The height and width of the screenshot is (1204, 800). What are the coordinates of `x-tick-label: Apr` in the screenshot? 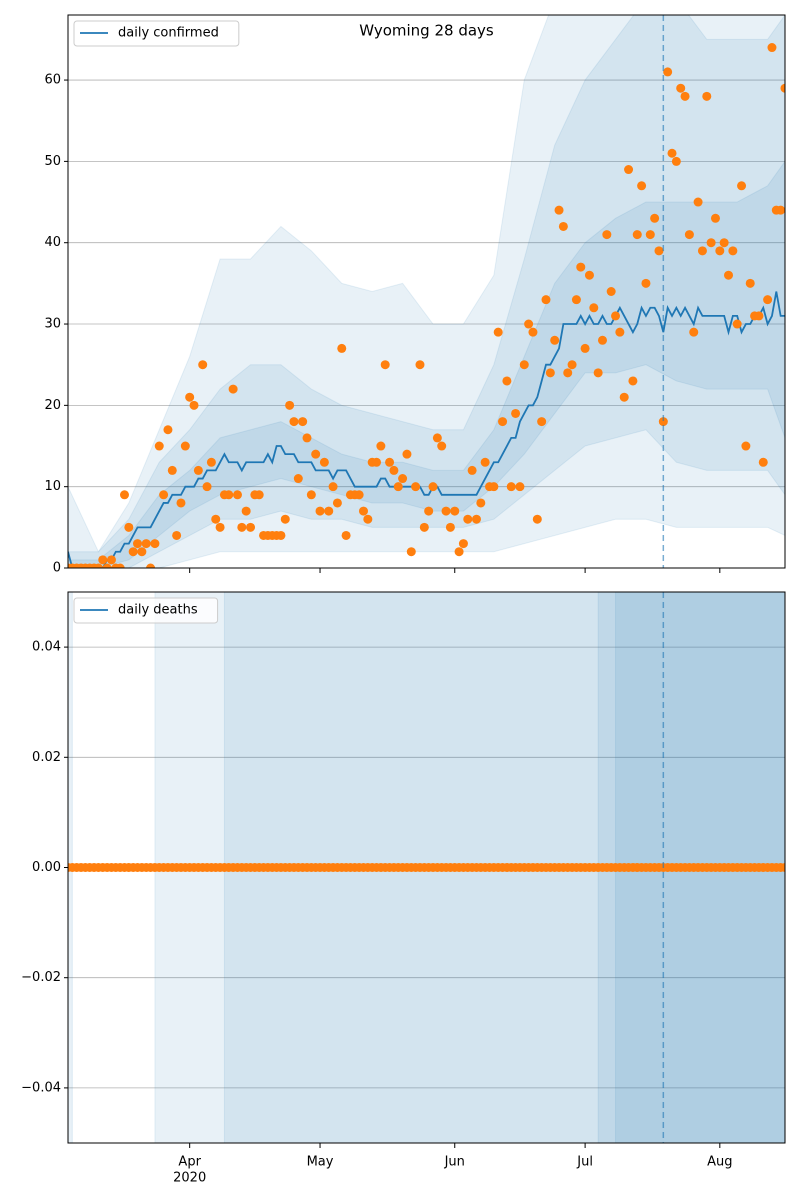 It's located at (189, 1162).